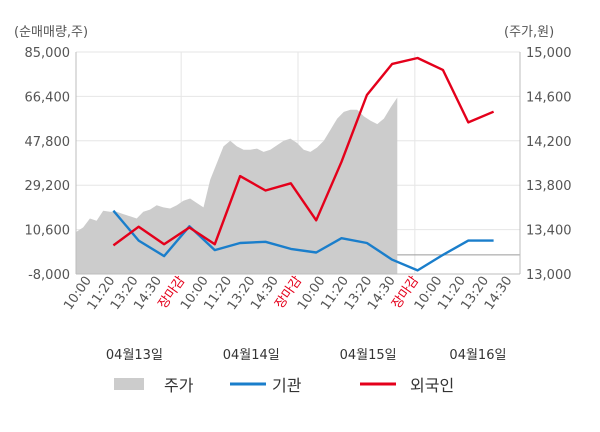  I want to click on left-tick-label: 29,200, so click(48, 186).